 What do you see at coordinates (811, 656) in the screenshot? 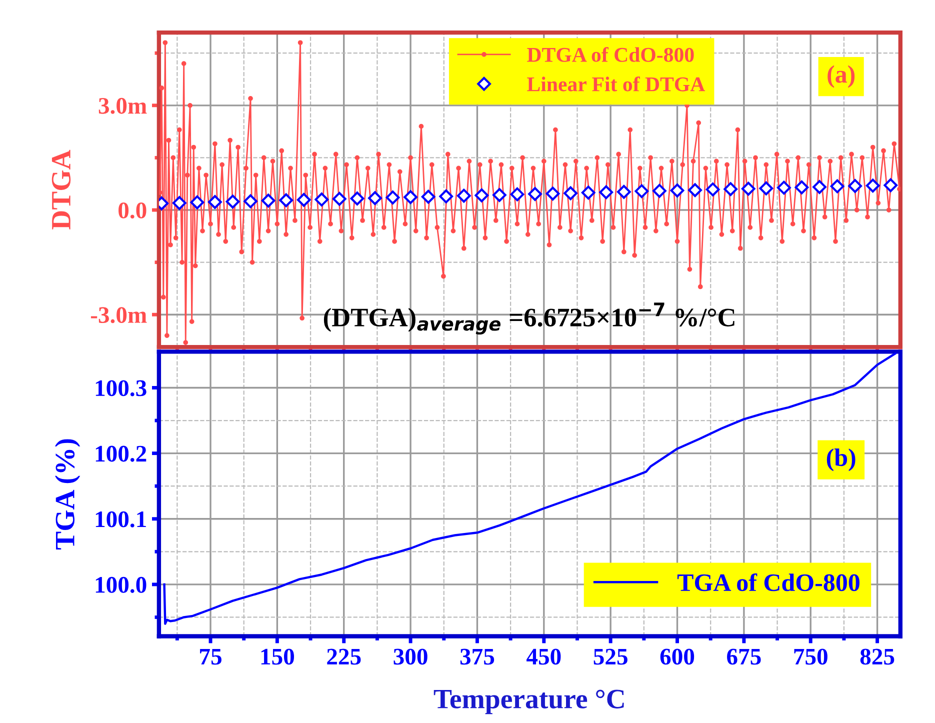
I see `x-tick-label: 750` at bounding box center [811, 656].